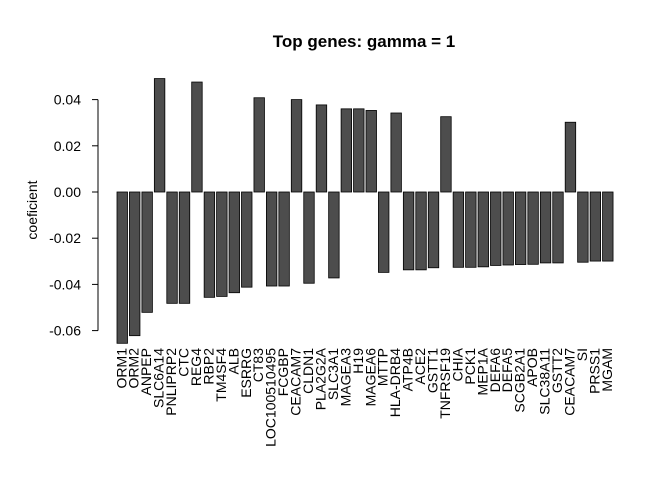 Image resolution: width=672 pixels, height=480 pixels. Describe the element at coordinates (408, 369) in the screenshot. I see `x-tick-label: ATP4B` at that location.